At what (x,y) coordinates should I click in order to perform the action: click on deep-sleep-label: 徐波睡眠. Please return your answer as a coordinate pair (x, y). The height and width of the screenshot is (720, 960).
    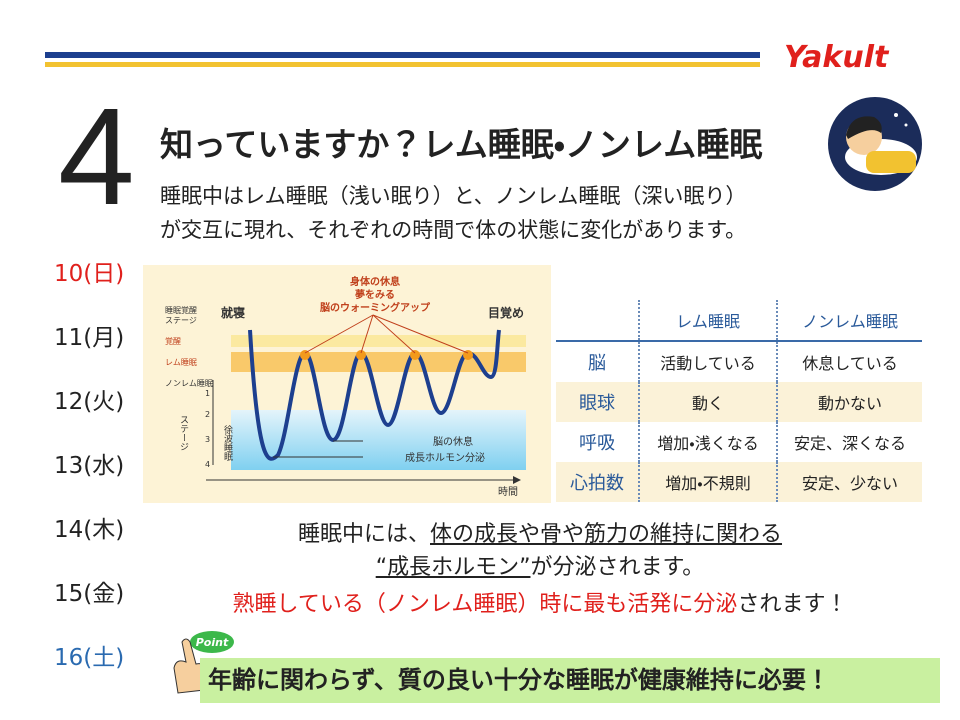
    Looking at the image, I should click on (227, 443).